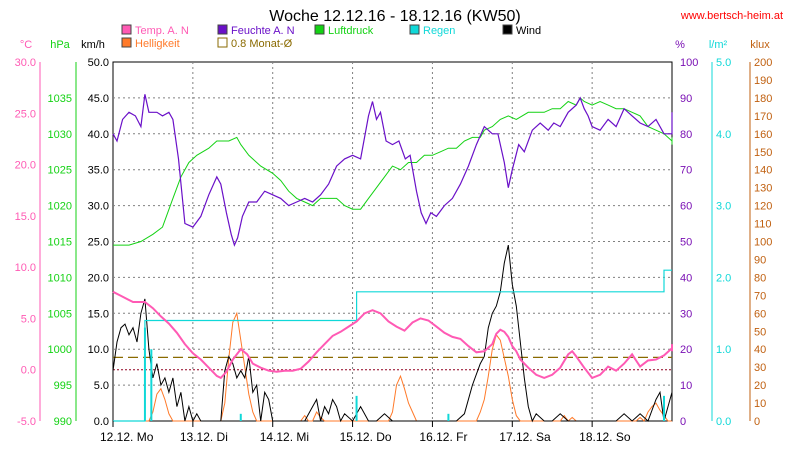  What do you see at coordinates (763, 207) in the screenshot?
I see `tick-label-brightness: 120` at bounding box center [763, 207].